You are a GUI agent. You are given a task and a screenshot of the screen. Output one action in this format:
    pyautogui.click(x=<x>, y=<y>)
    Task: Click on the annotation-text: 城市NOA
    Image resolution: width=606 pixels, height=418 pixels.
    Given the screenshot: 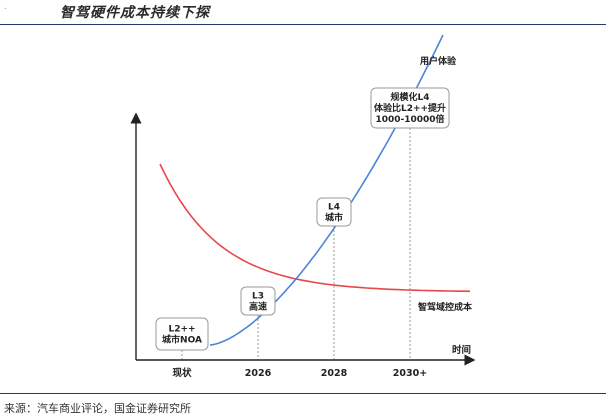 What is the action you would take?
    pyautogui.click(x=182, y=340)
    